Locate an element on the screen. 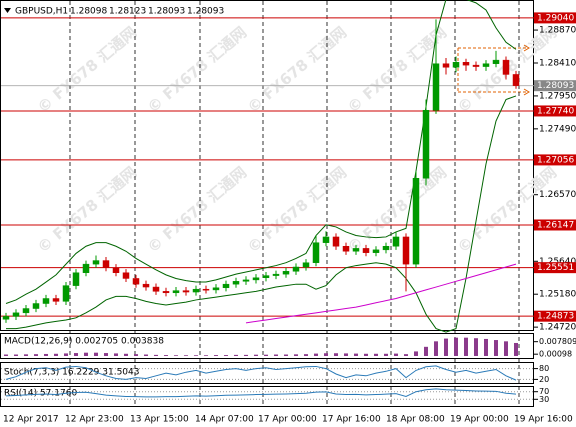  last-price-label: 1.28093 is located at coordinates (555, 86).